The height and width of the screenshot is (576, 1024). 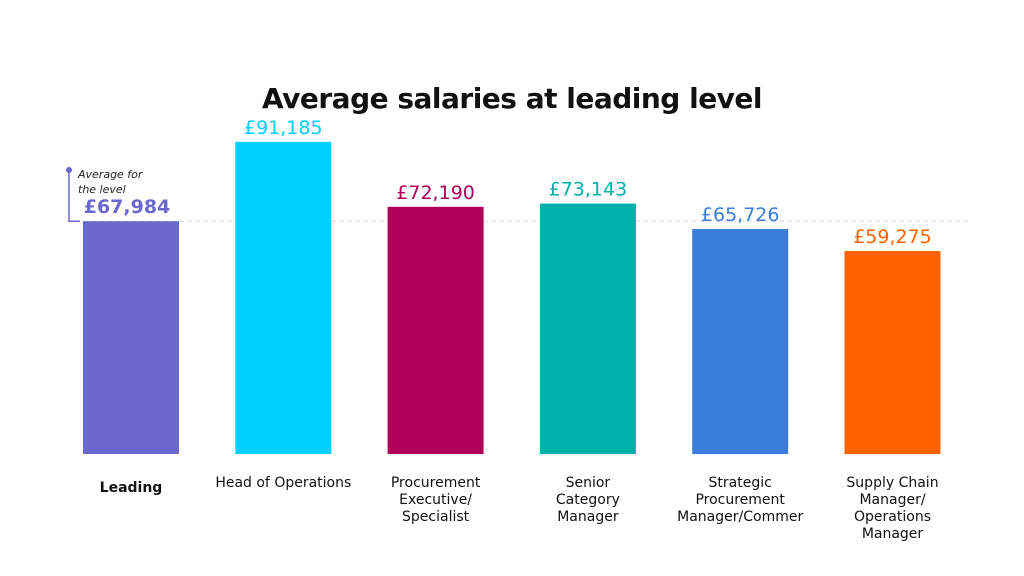 I want to click on category-label-5-line-0: Supply Chain, so click(x=892, y=483).